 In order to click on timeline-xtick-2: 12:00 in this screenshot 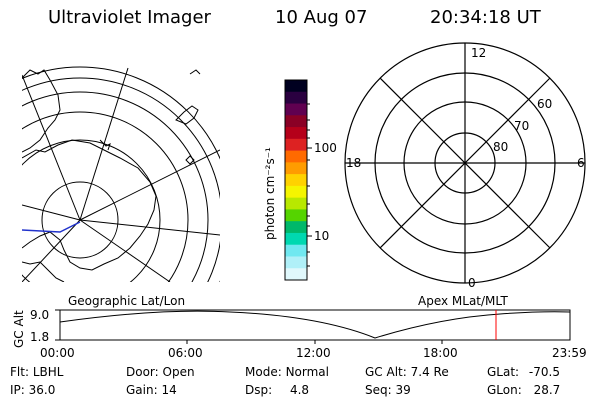, I will do `click(313, 353)`.